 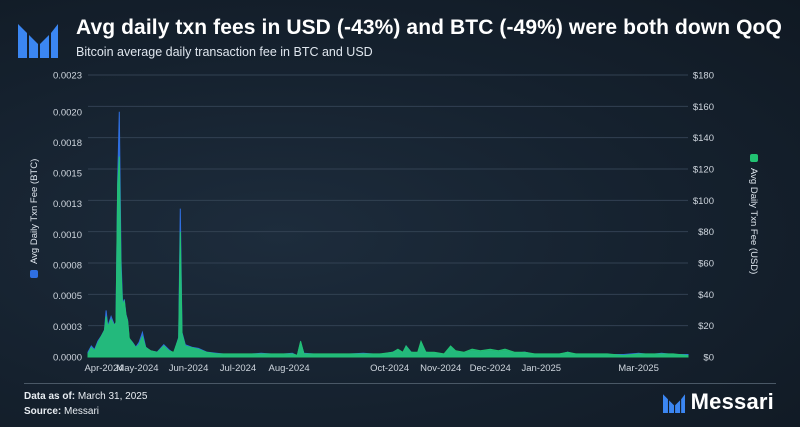 What do you see at coordinates (67, 143) in the screenshot?
I see `left-tick-label: 0.0018` at bounding box center [67, 143].